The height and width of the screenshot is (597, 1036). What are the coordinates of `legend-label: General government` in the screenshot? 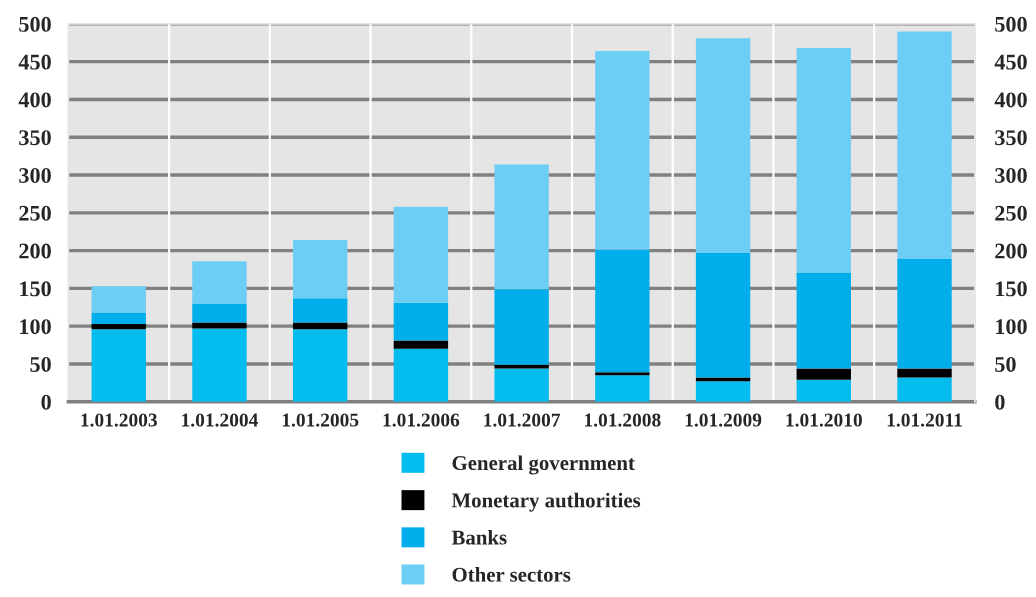 It's located at (543, 465).